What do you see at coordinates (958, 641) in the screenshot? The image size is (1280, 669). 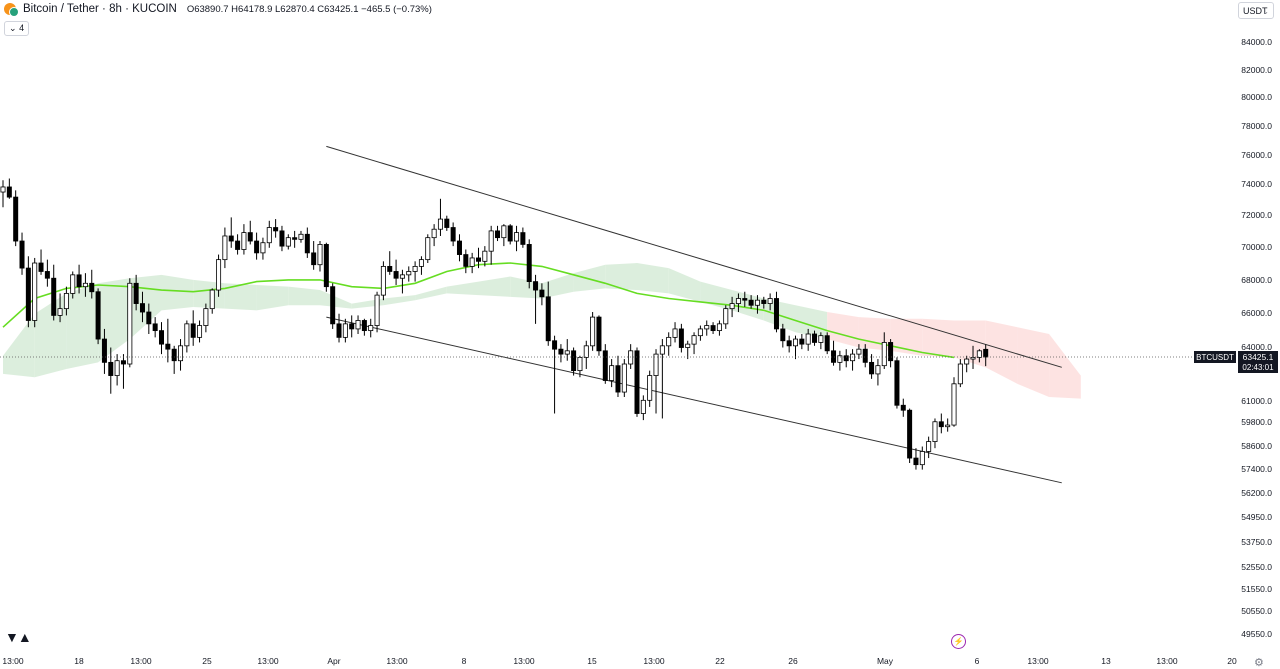 I see `flash-icon: ⚡` at bounding box center [958, 641].